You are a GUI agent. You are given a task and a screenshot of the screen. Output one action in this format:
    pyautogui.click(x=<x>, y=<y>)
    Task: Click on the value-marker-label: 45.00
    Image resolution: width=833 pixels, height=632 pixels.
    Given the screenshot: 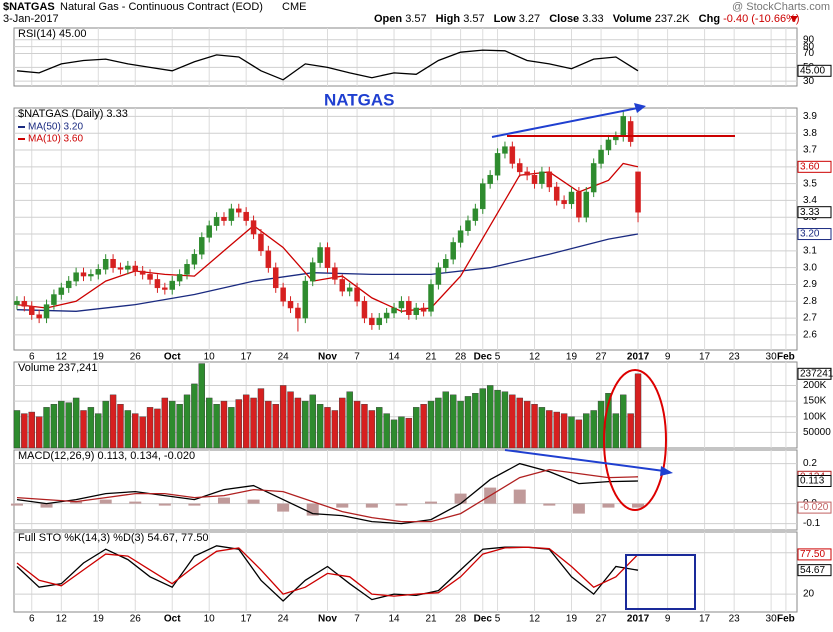 What is the action you would take?
    pyautogui.click(x=812, y=70)
    